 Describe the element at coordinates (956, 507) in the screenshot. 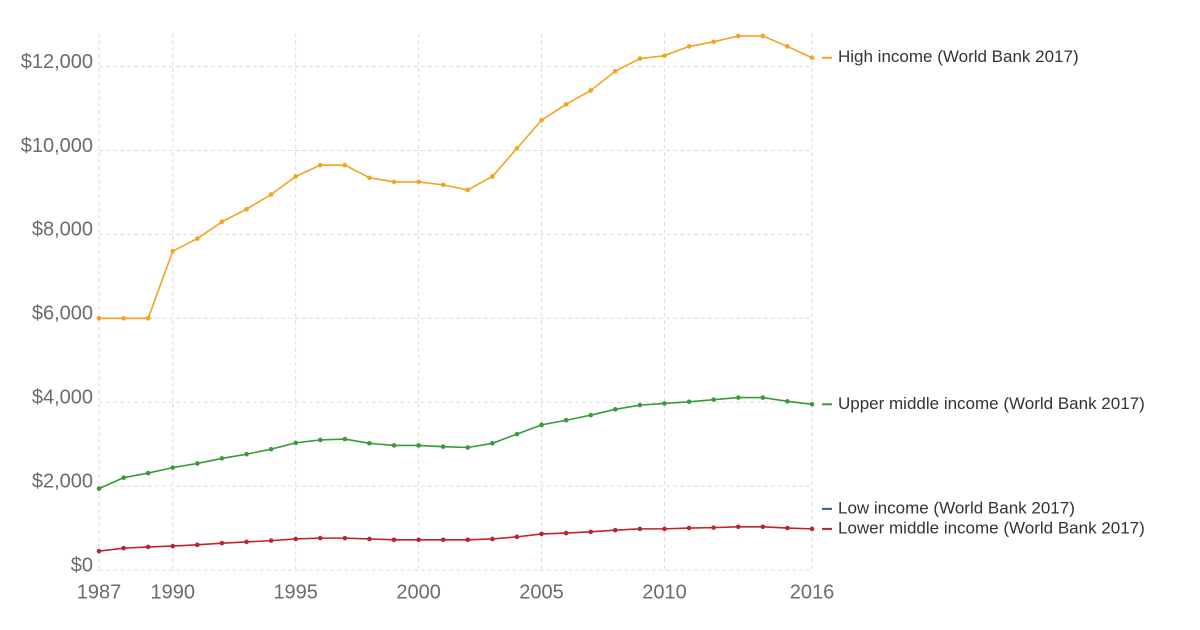

I see `legend-label: Low income (World Bank 2017)` at that location.